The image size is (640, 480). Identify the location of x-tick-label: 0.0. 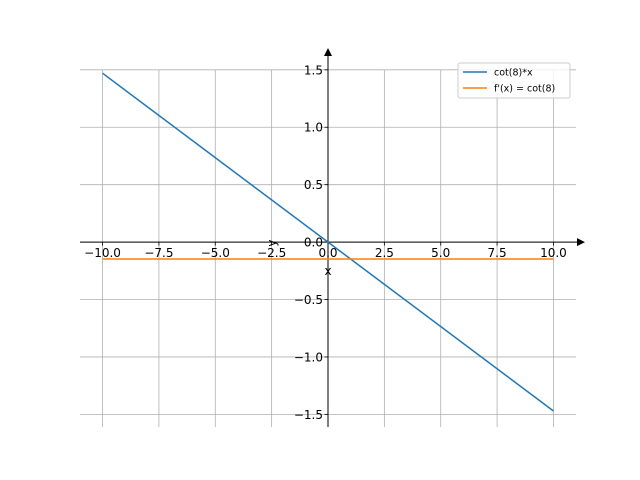
(327, 253).